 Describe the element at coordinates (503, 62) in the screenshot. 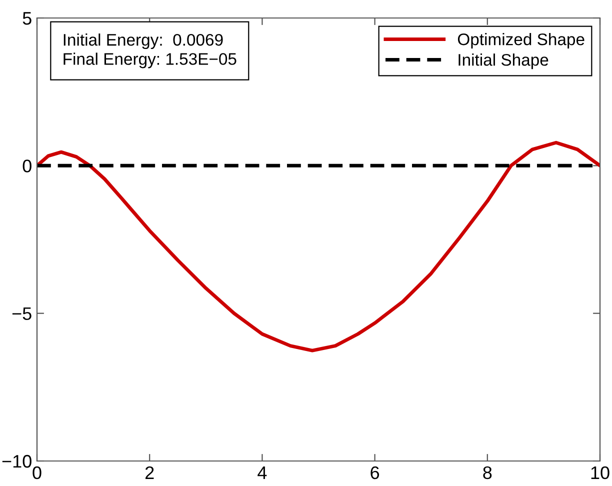

I see `legend-label: Initial Shape` at that location.